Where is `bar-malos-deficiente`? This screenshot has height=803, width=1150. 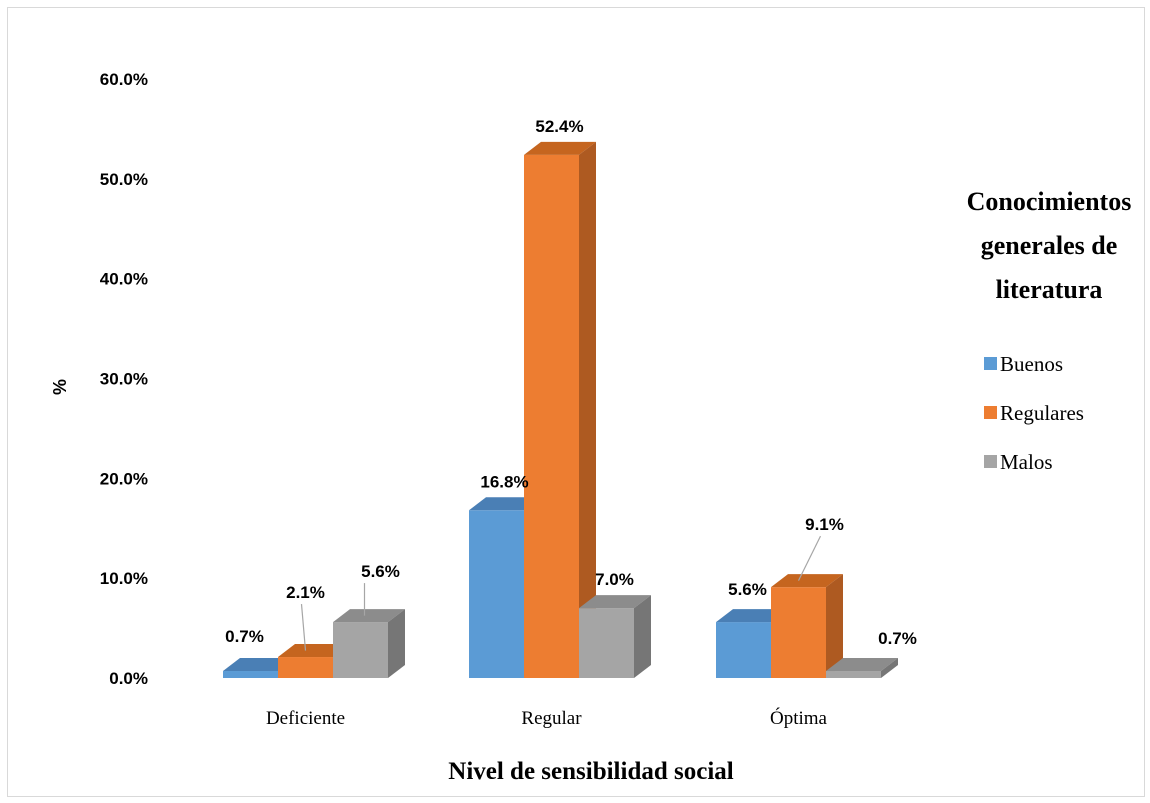 bar-malos-deficiente is located at coordinates (369, 643).